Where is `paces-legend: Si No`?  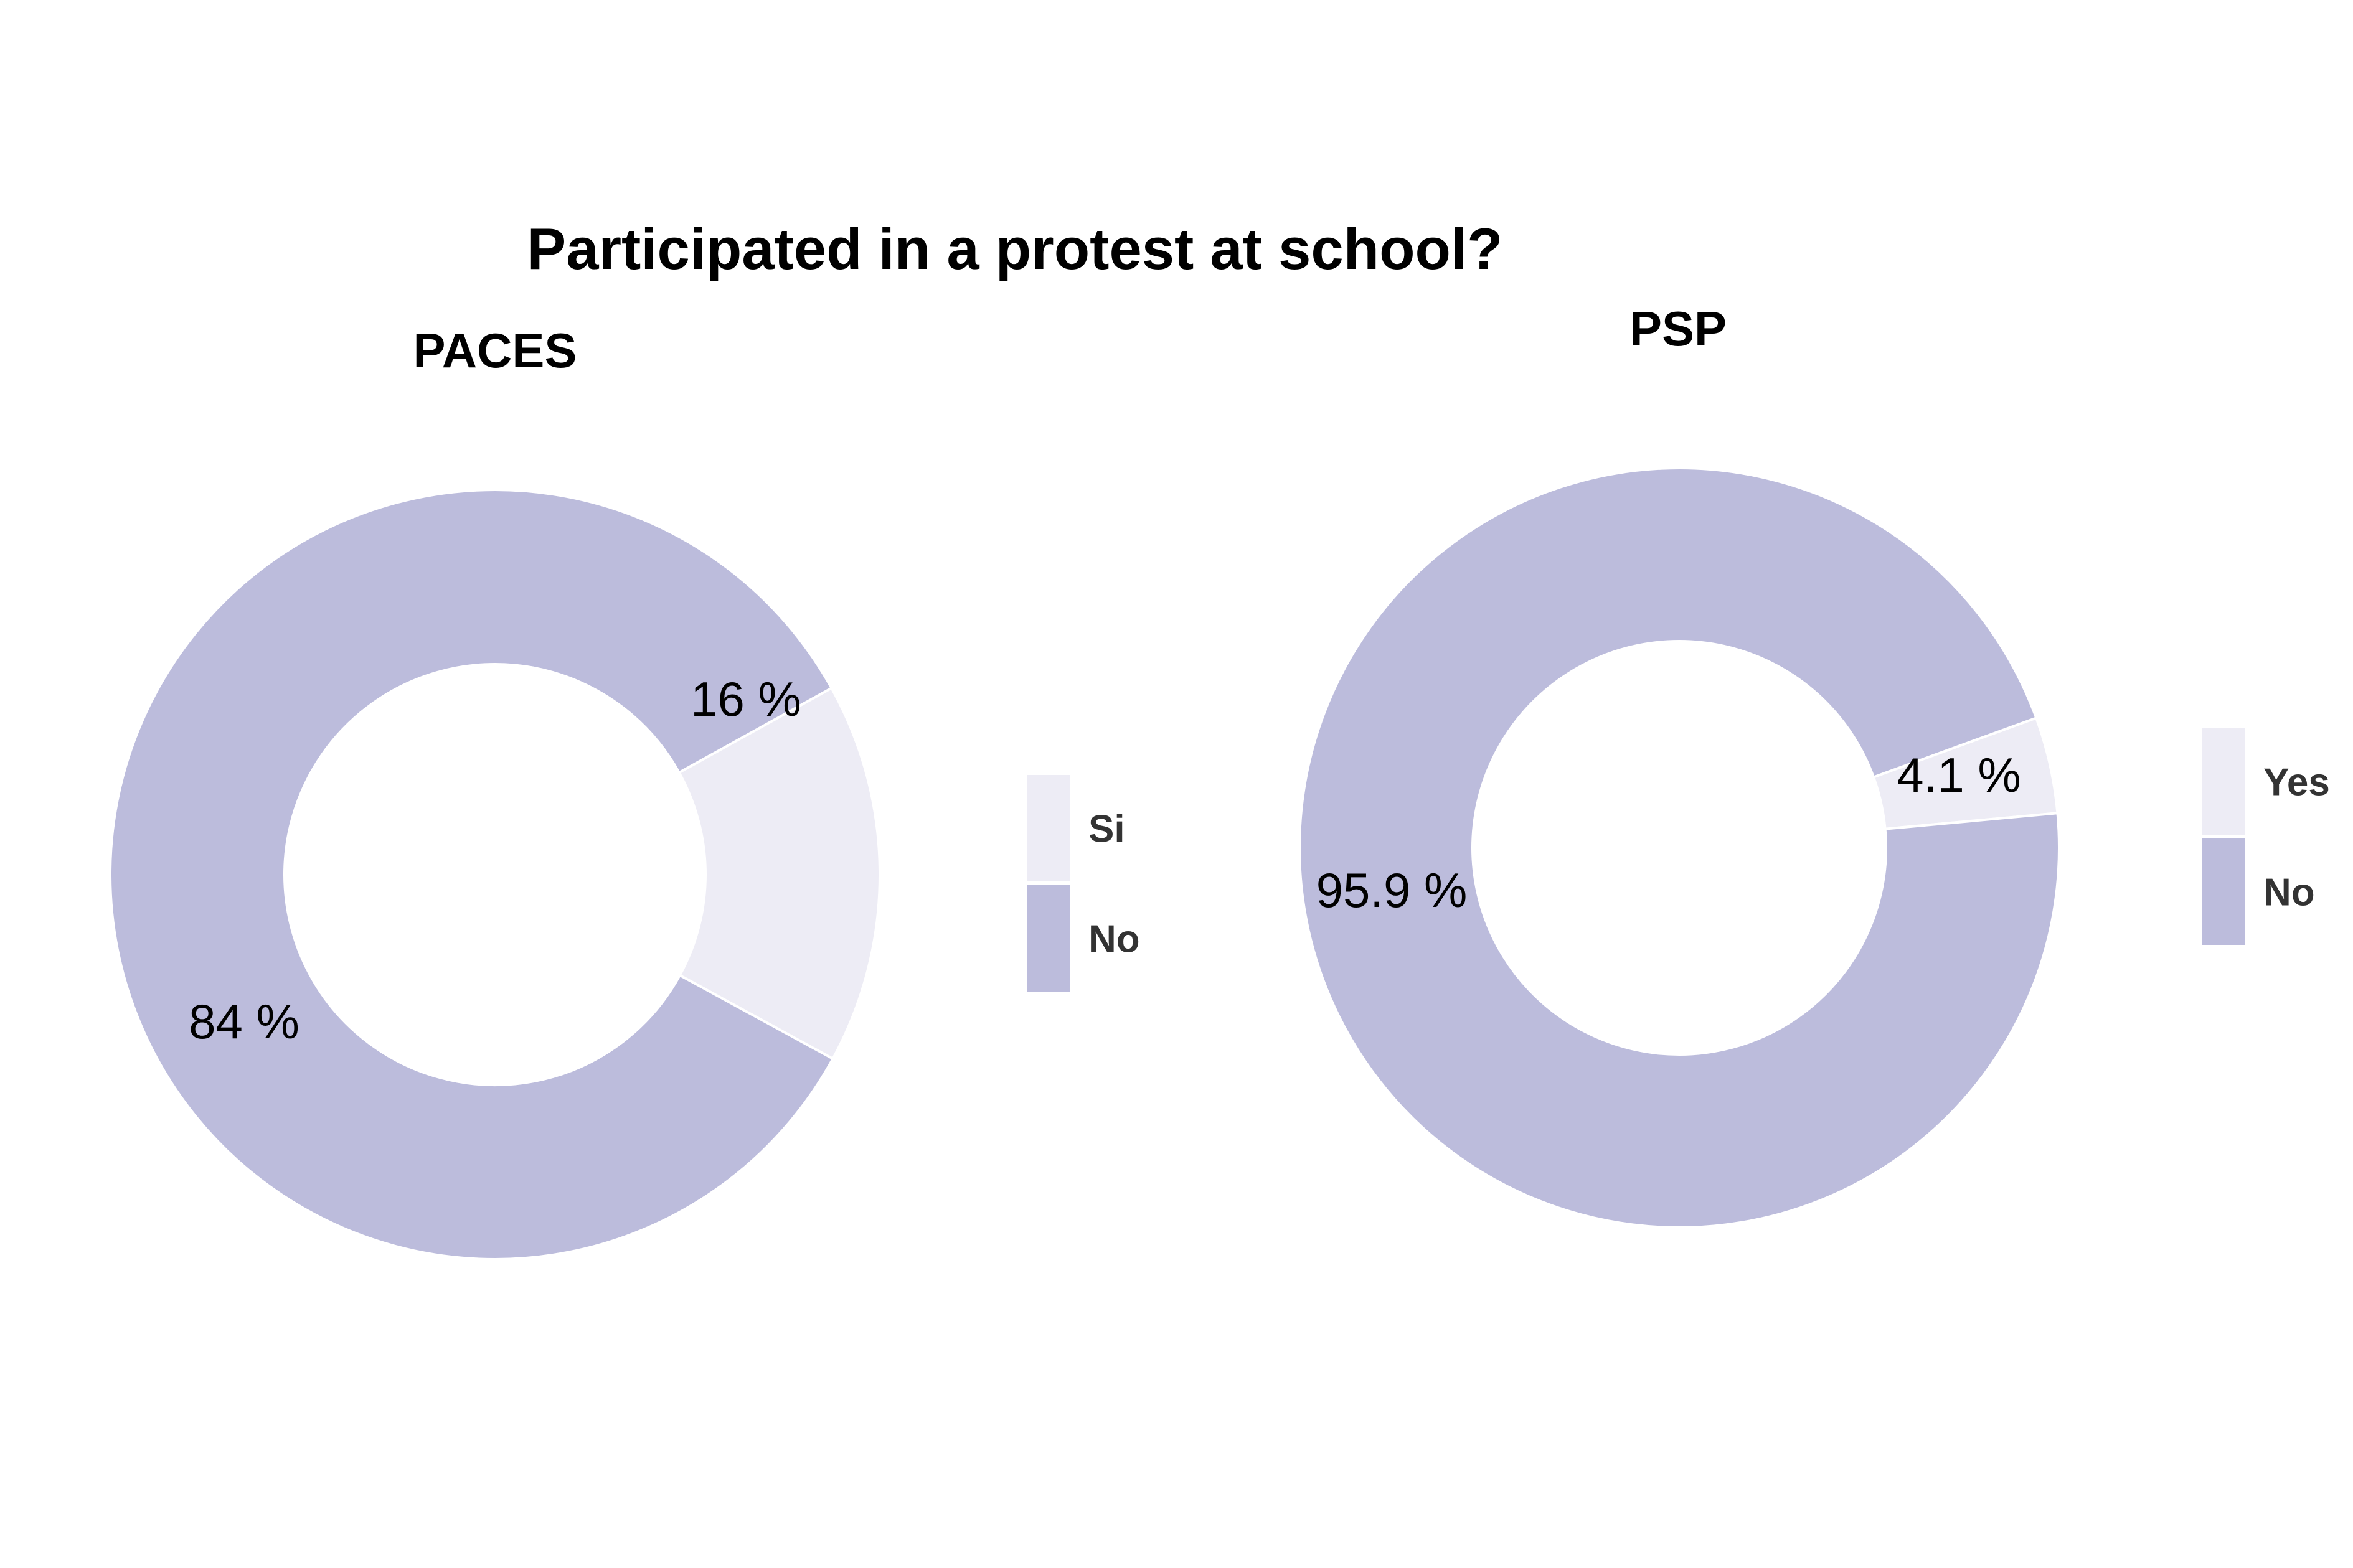
paces-legend: Si No is located at coordinates (1083, 883).